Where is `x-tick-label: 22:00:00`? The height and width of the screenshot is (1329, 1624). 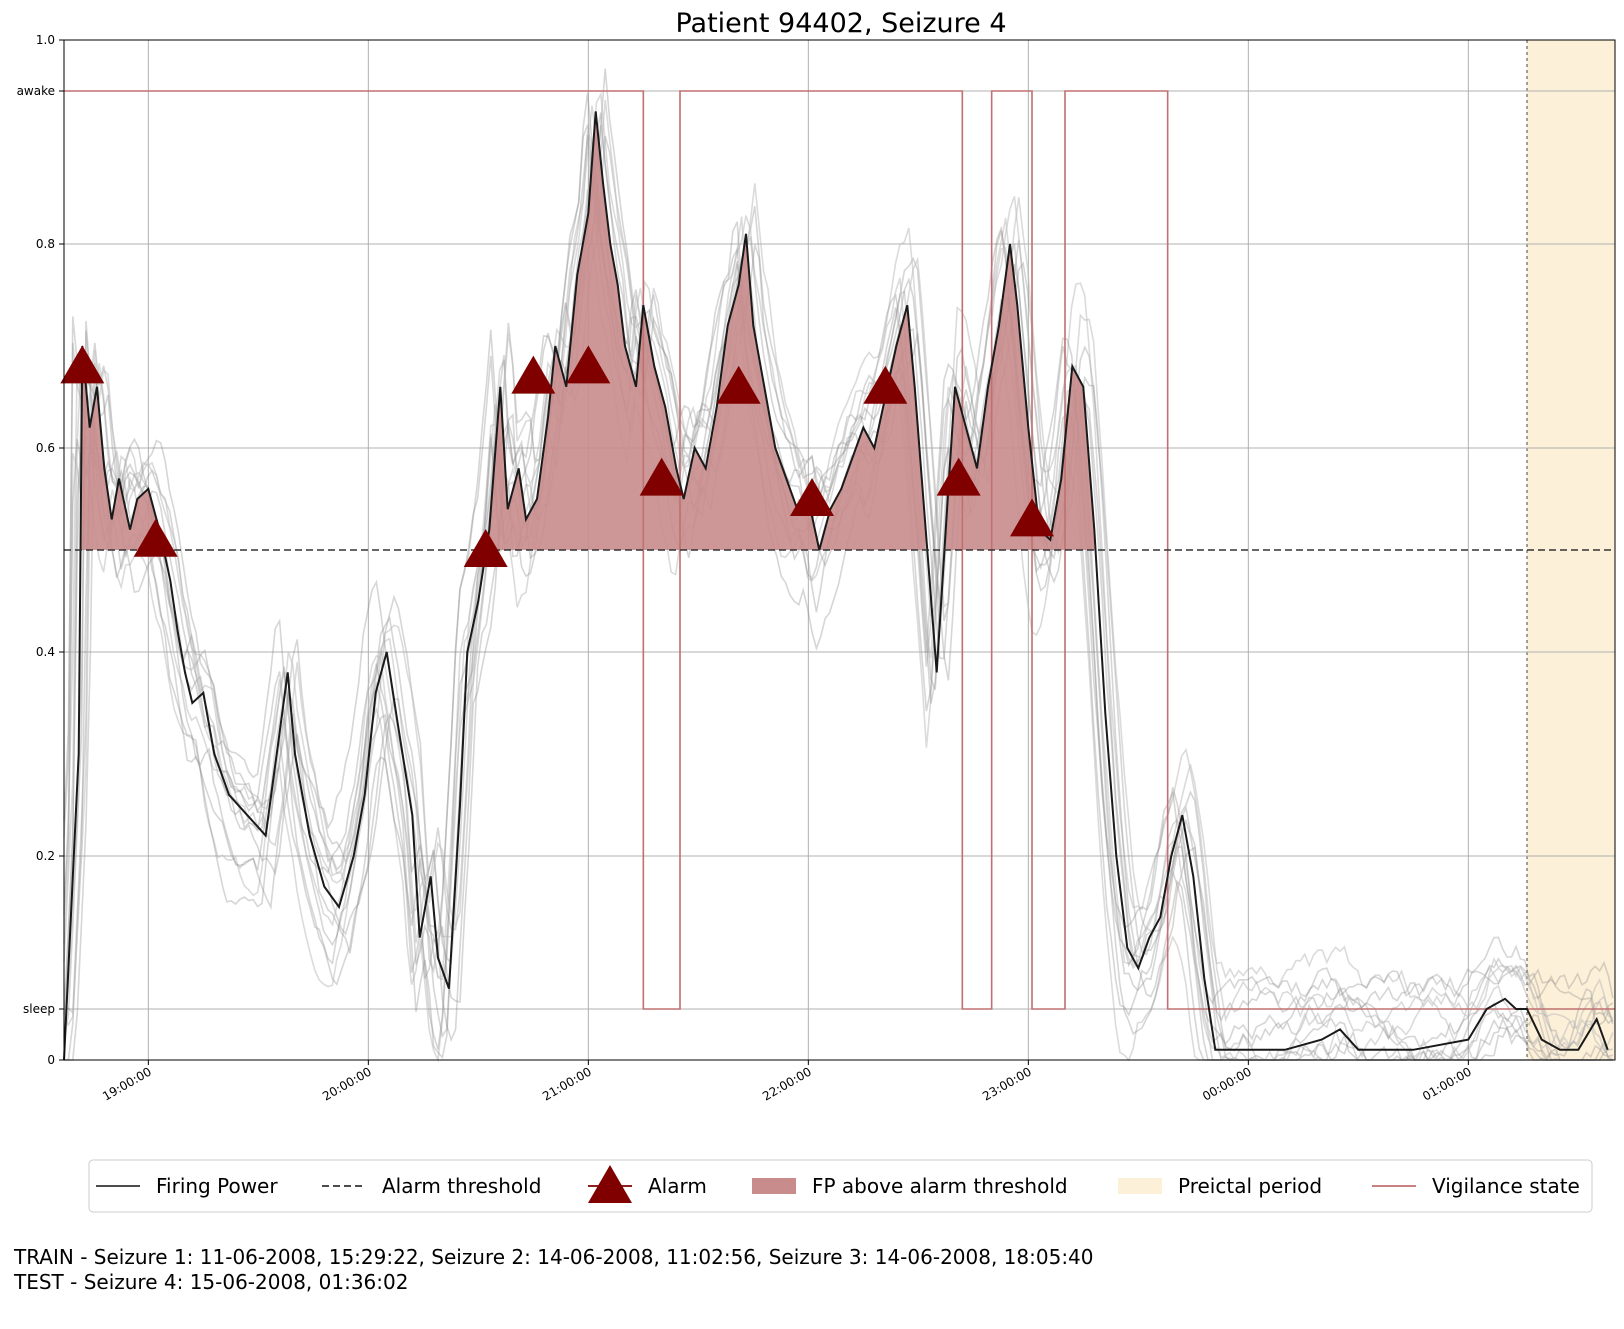 x-tick-label: 22:00:00 is located at coordinates (787, 1083).